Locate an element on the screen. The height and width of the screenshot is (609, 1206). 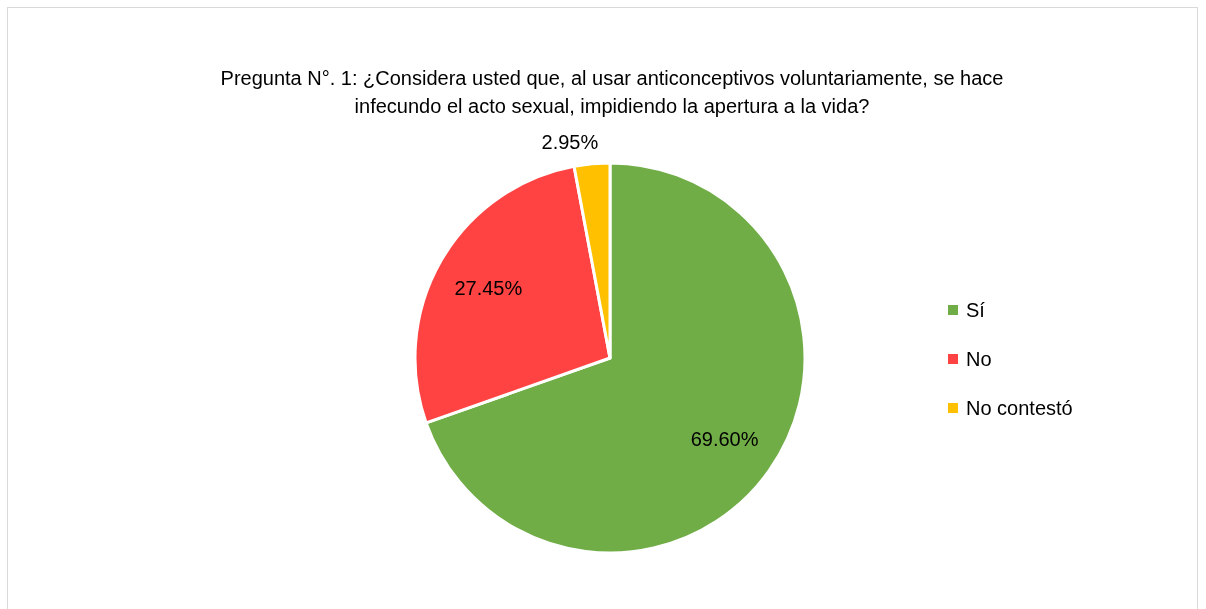
chart-title: Pregunta N°. 1: ¿Considera usted que, al usar anticonceptivos voluntariamente, se hace infecundo el acto sexual, impidiendo la apertura a la vida? is located at coordinates (612, 92).